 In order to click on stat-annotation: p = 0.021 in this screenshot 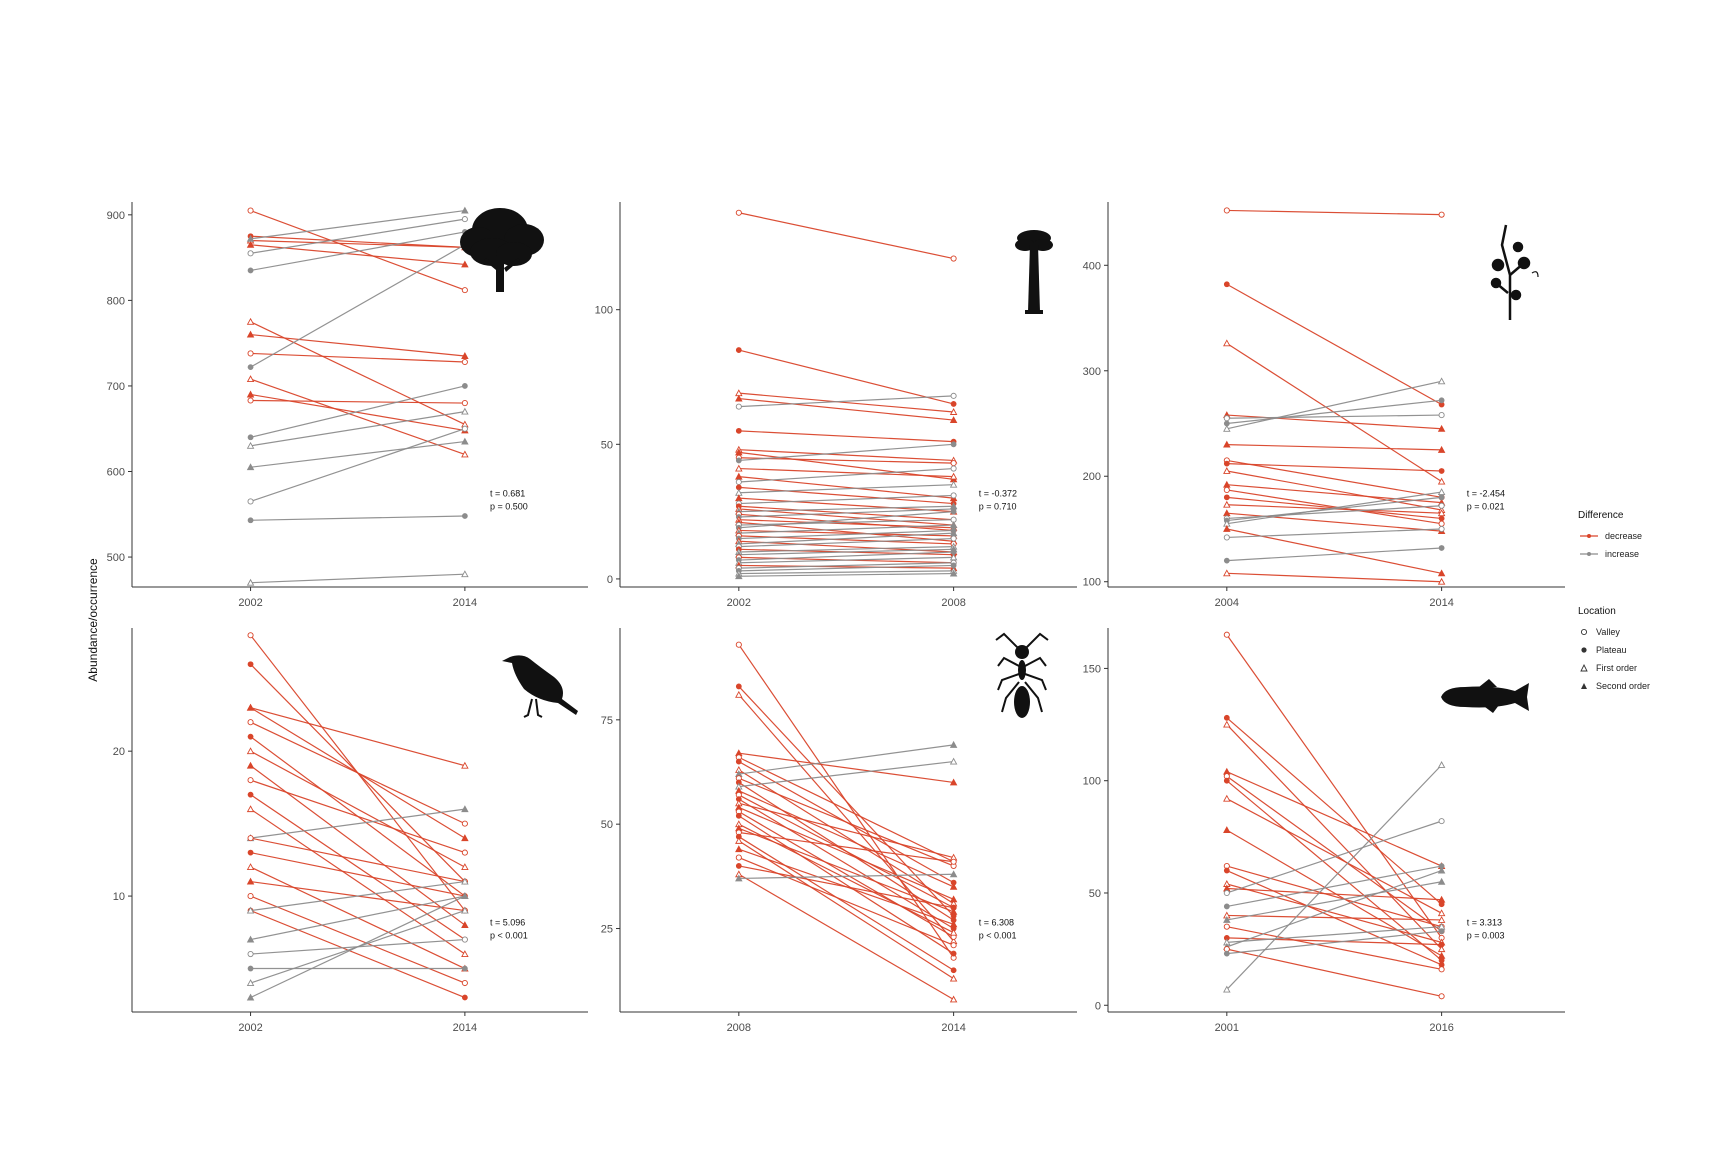, I will do `click(1486, 507)`.